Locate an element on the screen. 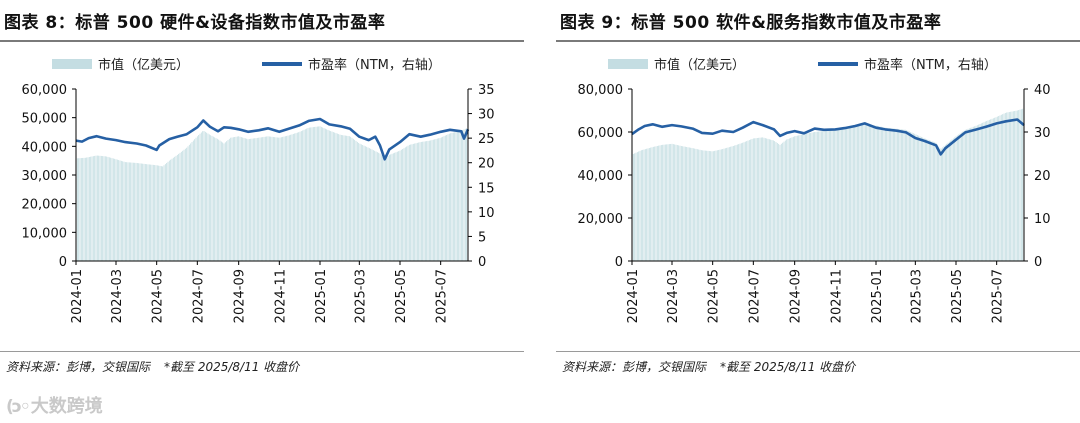 Image resolution: width=1080 pixels, height=423 pixels. left-axis-tick-label: 40,000 is located at coordinates (45, 147).